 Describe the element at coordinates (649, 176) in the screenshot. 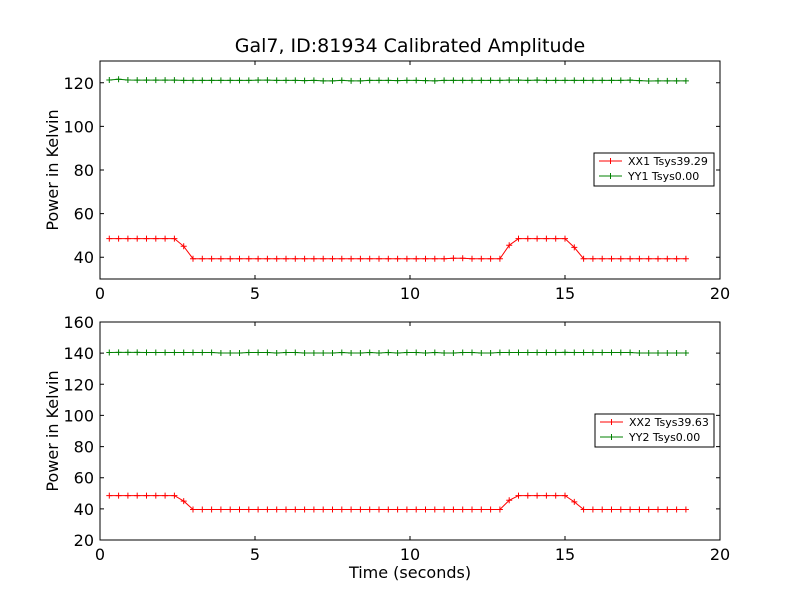

I see `legend-entry: YY1 Tsys0.00` at that location.